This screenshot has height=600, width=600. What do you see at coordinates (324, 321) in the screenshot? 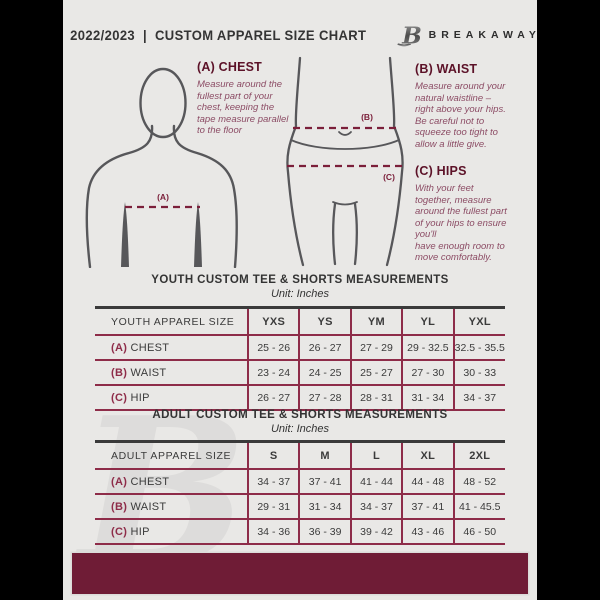
I see `size-column-header: YS` at bounding box center [324, 321].